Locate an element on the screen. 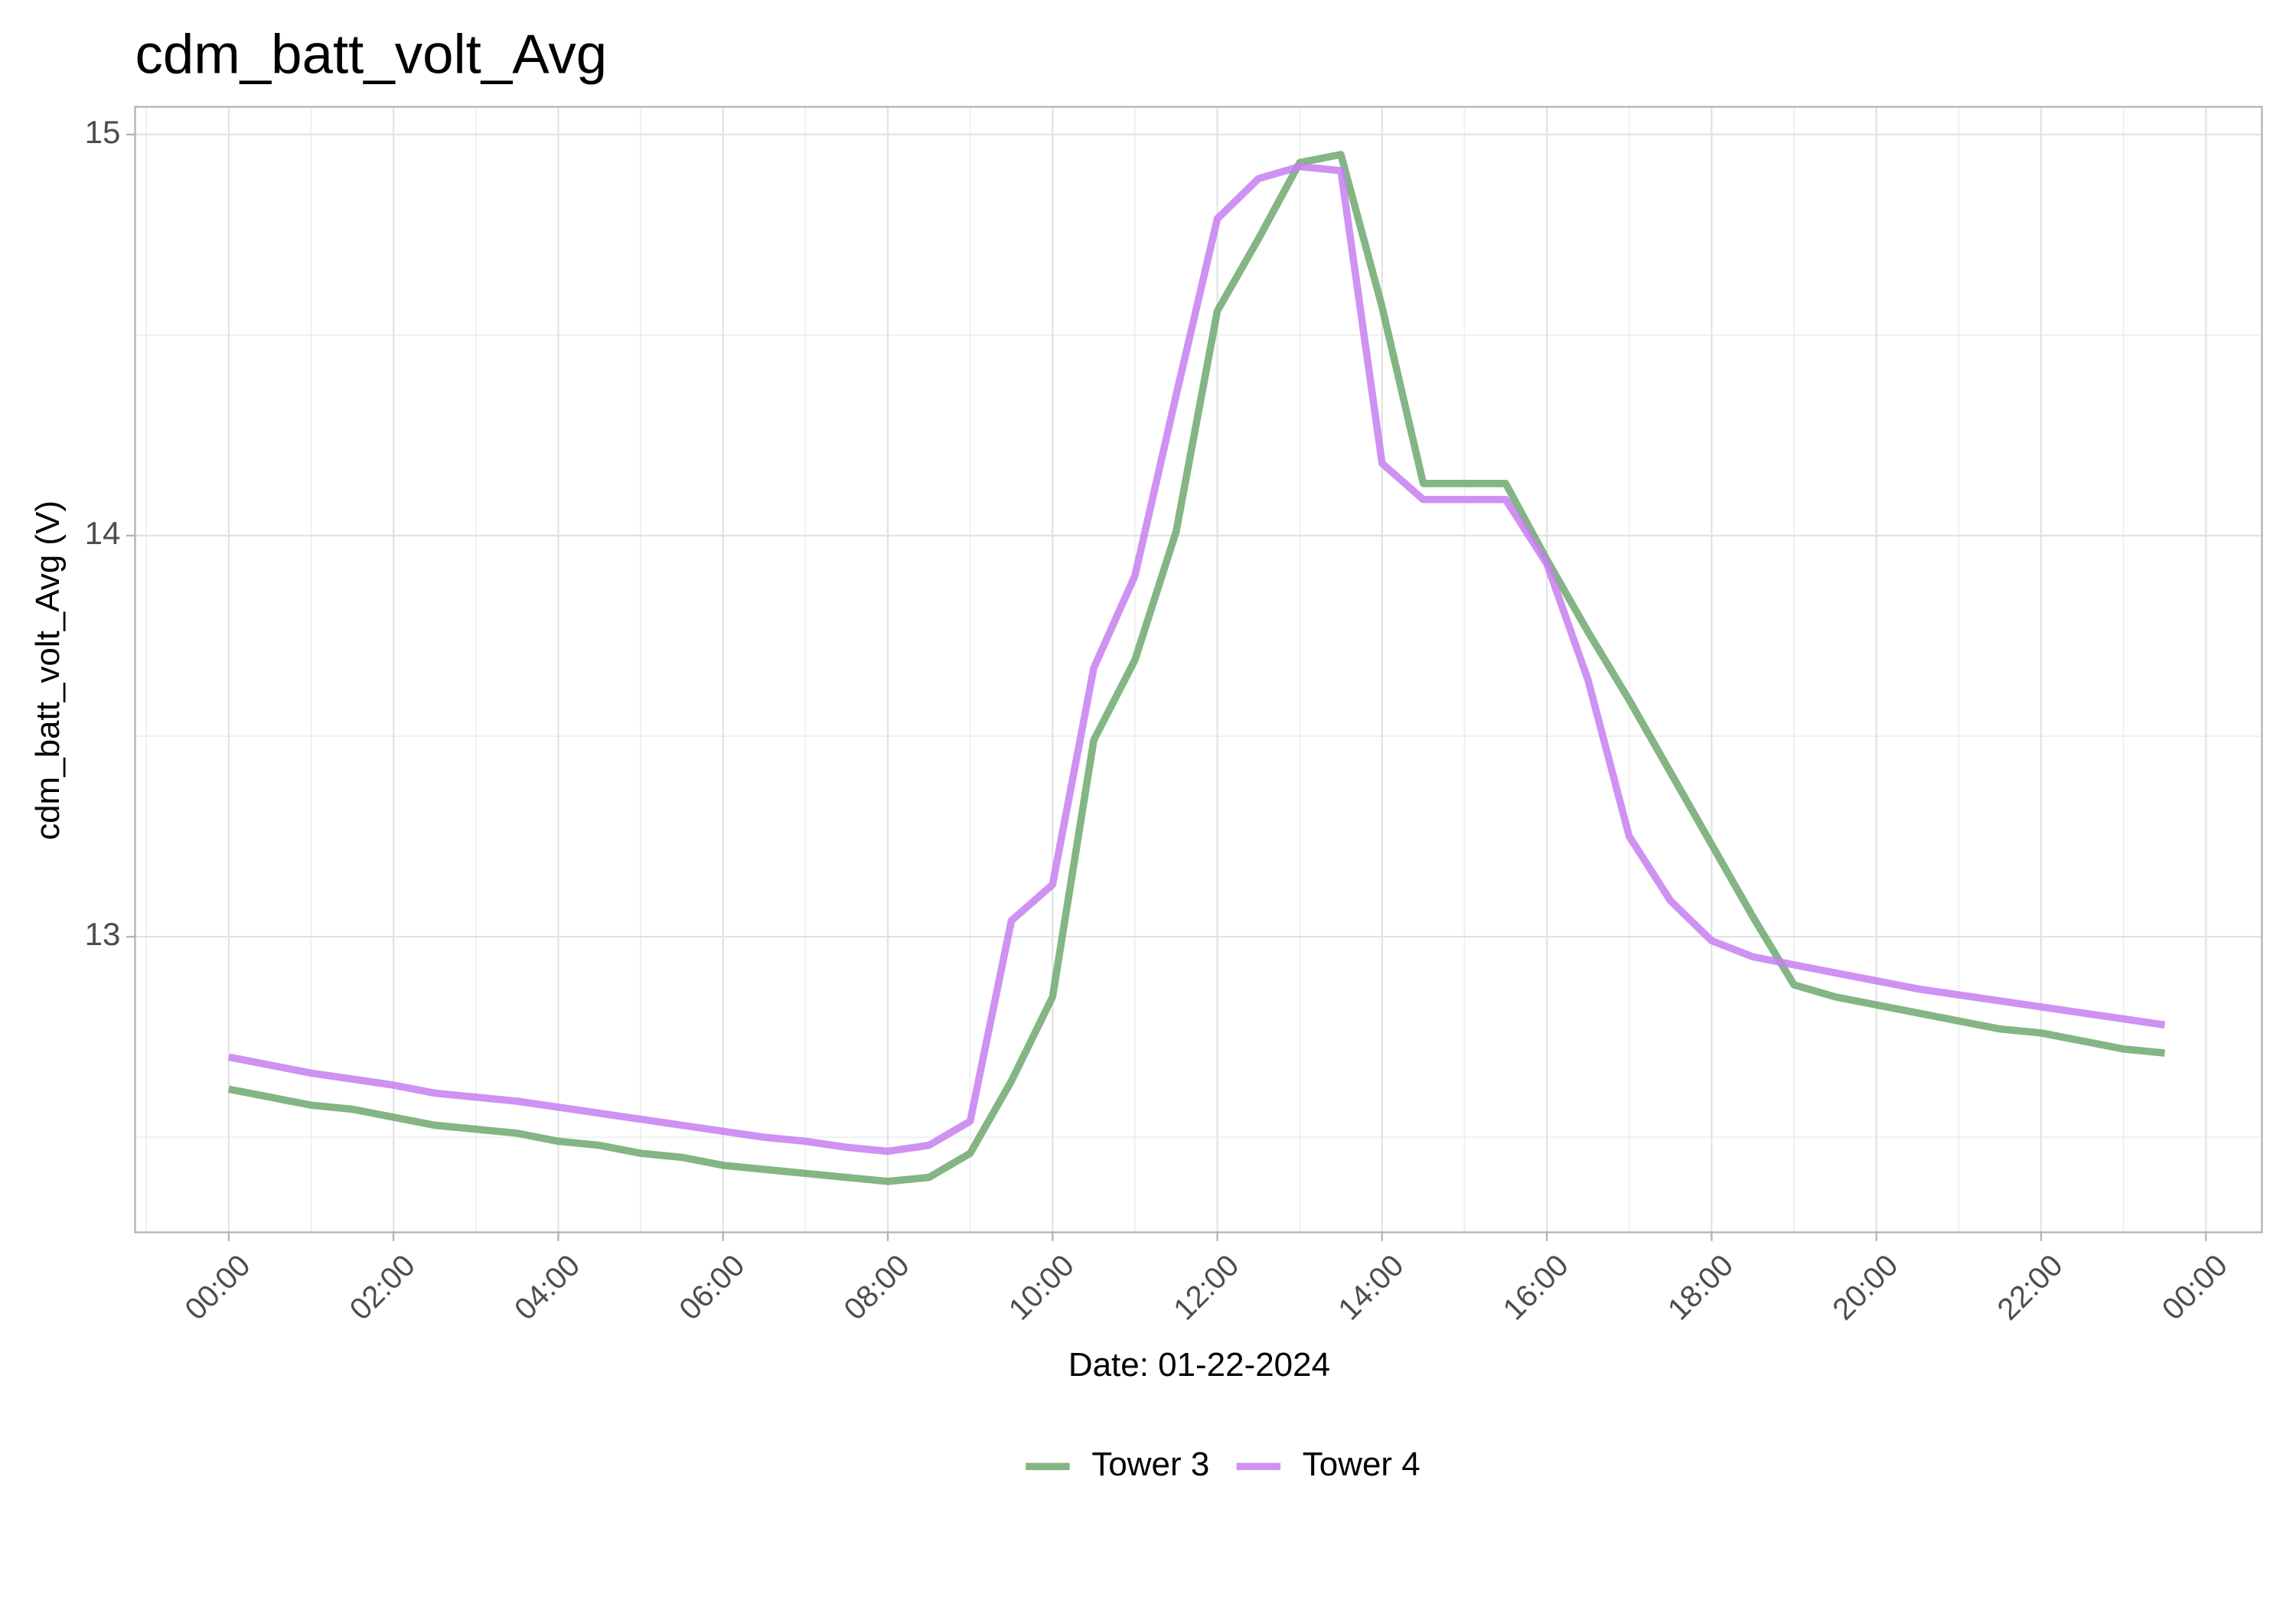  chart-title: cdm_batt_volt_Avg is located at coordinates (371, 55).